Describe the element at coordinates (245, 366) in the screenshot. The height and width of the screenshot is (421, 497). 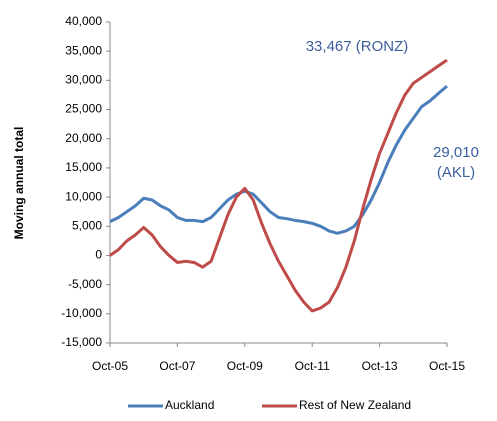
I see `x-tick-label: Oct-09` at that location.